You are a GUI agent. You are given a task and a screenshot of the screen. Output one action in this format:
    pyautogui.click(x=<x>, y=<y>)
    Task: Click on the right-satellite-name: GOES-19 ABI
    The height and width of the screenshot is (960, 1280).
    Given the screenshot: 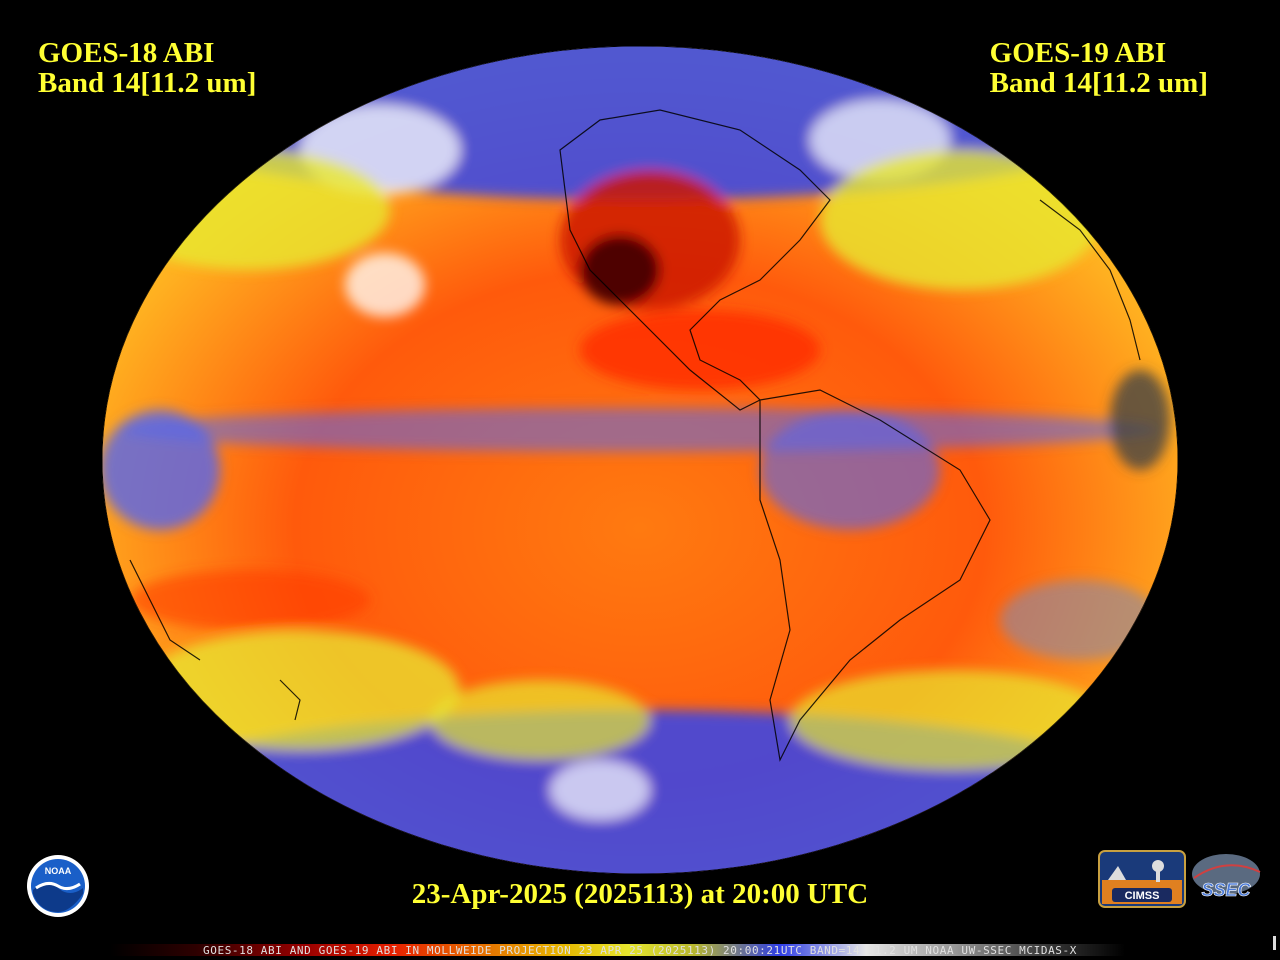 What is the action you would take?
    pyautogui.click(x=1078, y=53)
    